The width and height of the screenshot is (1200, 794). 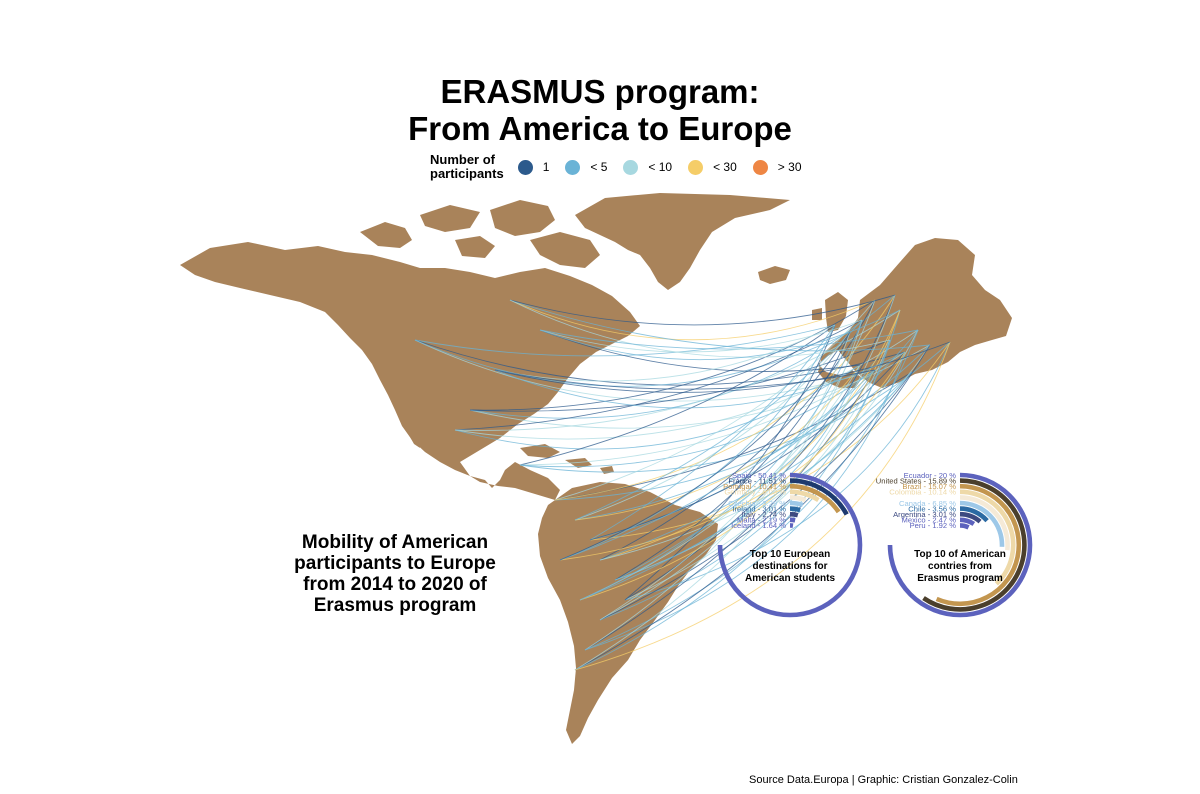 What do you see at coordinates (924, 514) in the screenshot?
I see `ring-label-argentina: Argentina - 3.01 %` at bounding box center [924, 514].